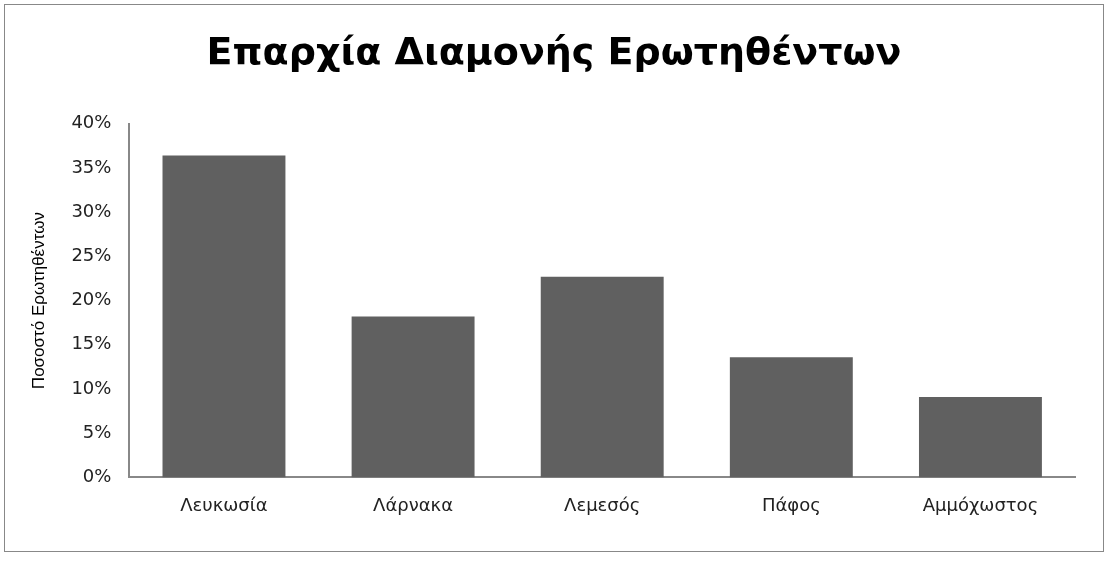  What do you see at coordinates (413, 504) in the screenshot?
I see `x-tick-label: Λάρνακα` at bounding box center [413, 504].